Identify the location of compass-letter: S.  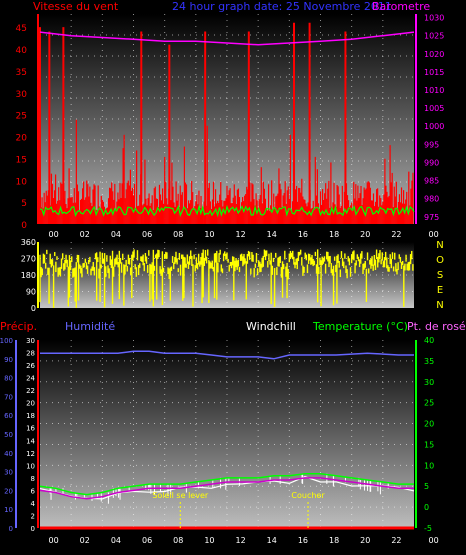
(440, 275).